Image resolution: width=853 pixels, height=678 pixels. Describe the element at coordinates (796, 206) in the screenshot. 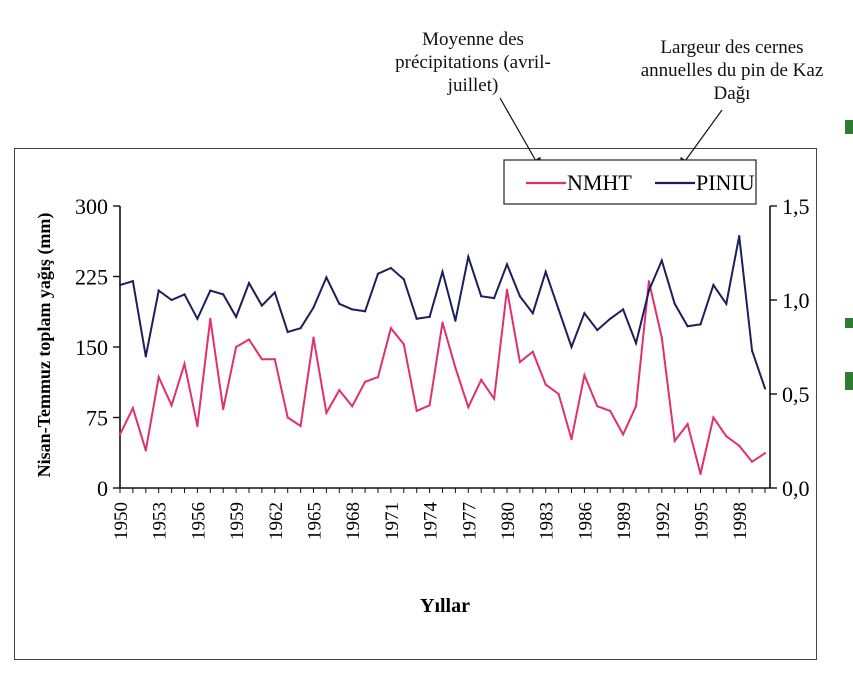

I see `y-tick-label-right: 1,5` at that location.